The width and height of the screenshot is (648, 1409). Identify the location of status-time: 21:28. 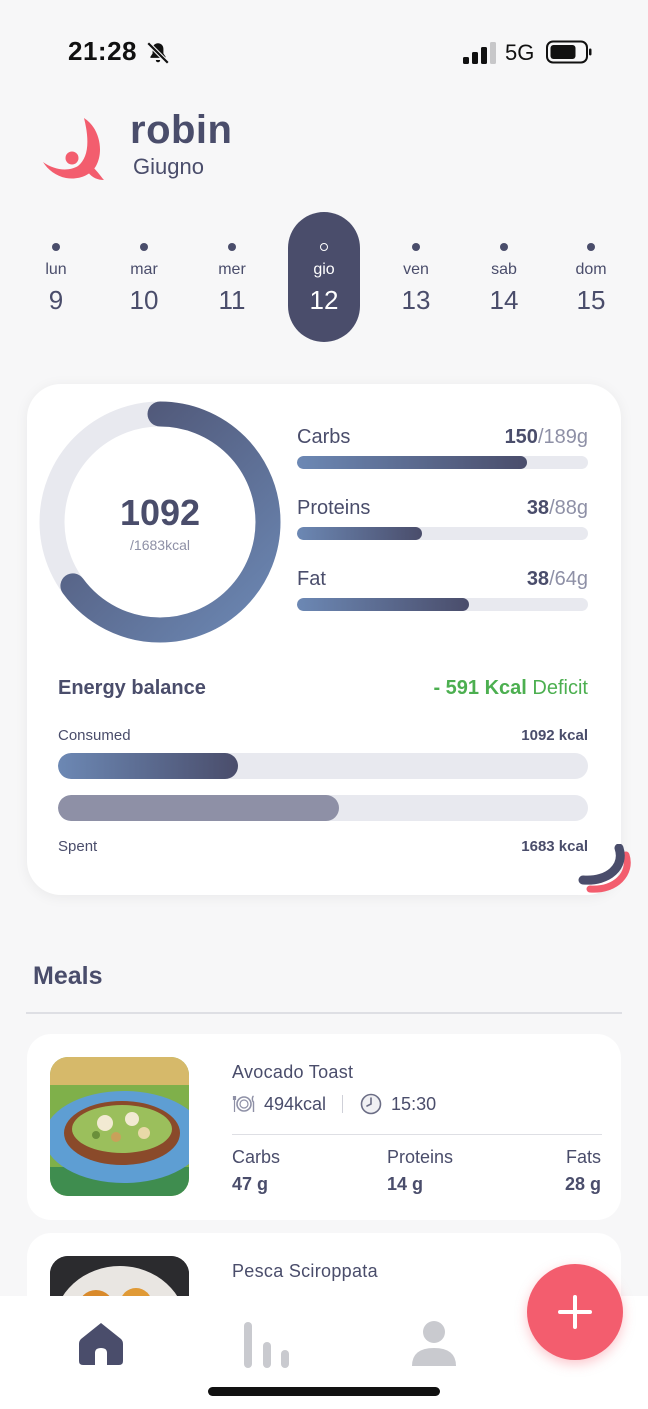
(102, 51).